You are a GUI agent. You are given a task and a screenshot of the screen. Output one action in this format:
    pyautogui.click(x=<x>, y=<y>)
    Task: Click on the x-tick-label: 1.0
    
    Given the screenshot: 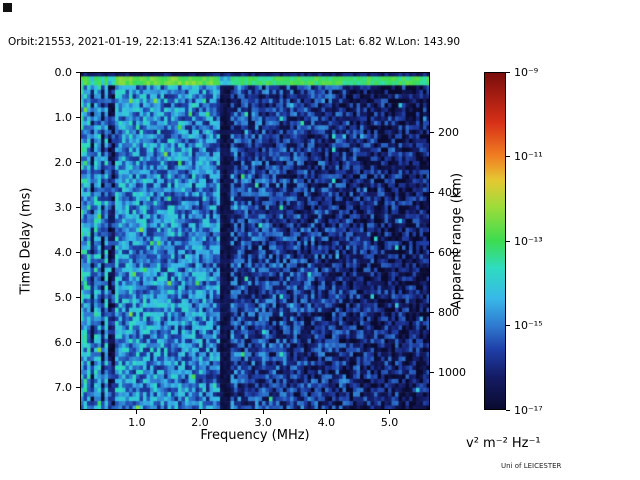 What is the action you would take?
    pyautogui.click(x=137, y=422)
    